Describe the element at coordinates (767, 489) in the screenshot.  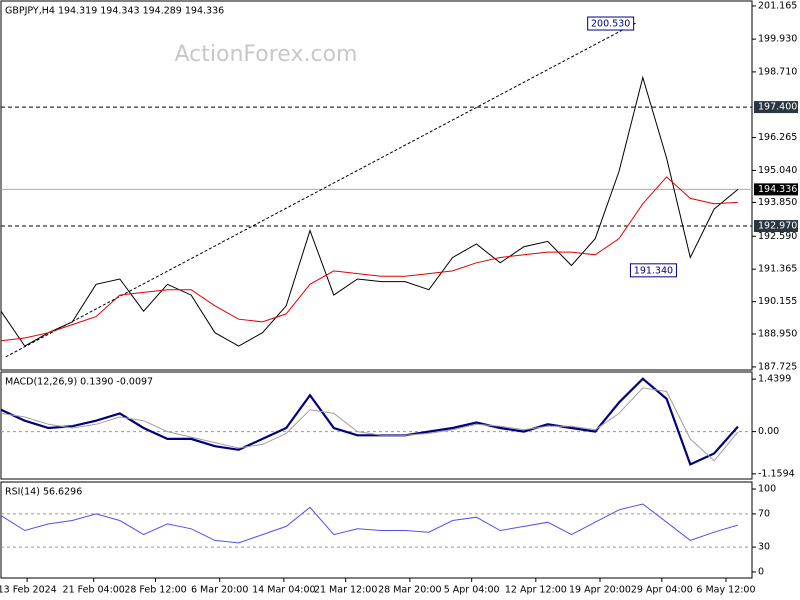
I see `y-tick-label: 100` at that location.